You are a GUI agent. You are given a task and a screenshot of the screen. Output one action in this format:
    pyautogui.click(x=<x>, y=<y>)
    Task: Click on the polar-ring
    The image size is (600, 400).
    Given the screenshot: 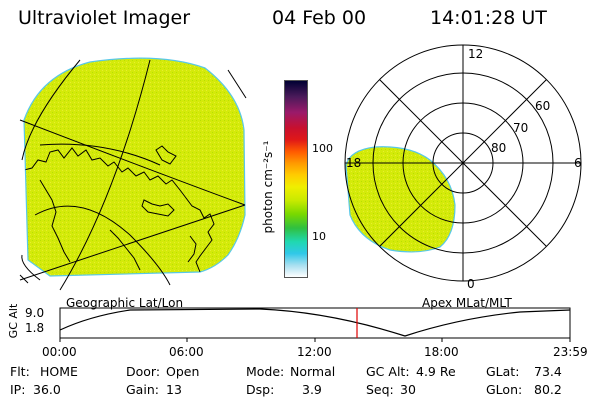 What is the action you would take?
    pyautogui.click(x=463, y=163)
    